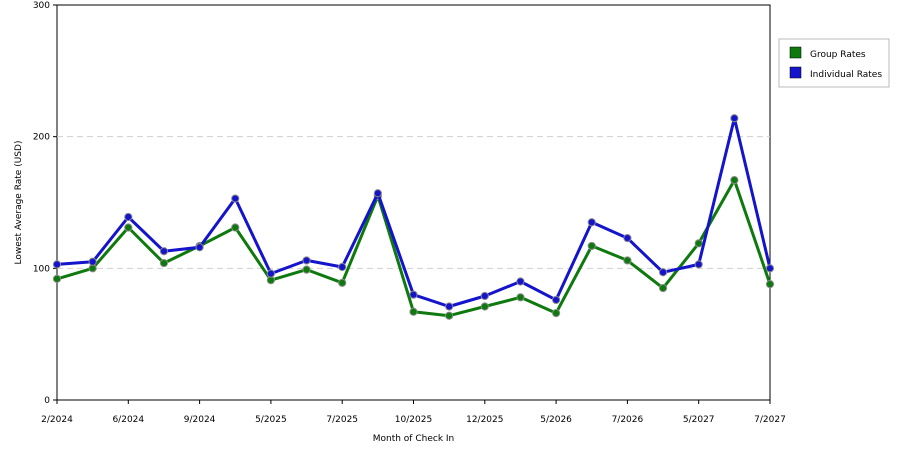 The height and width of the screenshot is (450, 900). Describe the element at coordinates (838, 55) in the screenshot. I see `legend-label-group-rates: Group Rates` at that location.